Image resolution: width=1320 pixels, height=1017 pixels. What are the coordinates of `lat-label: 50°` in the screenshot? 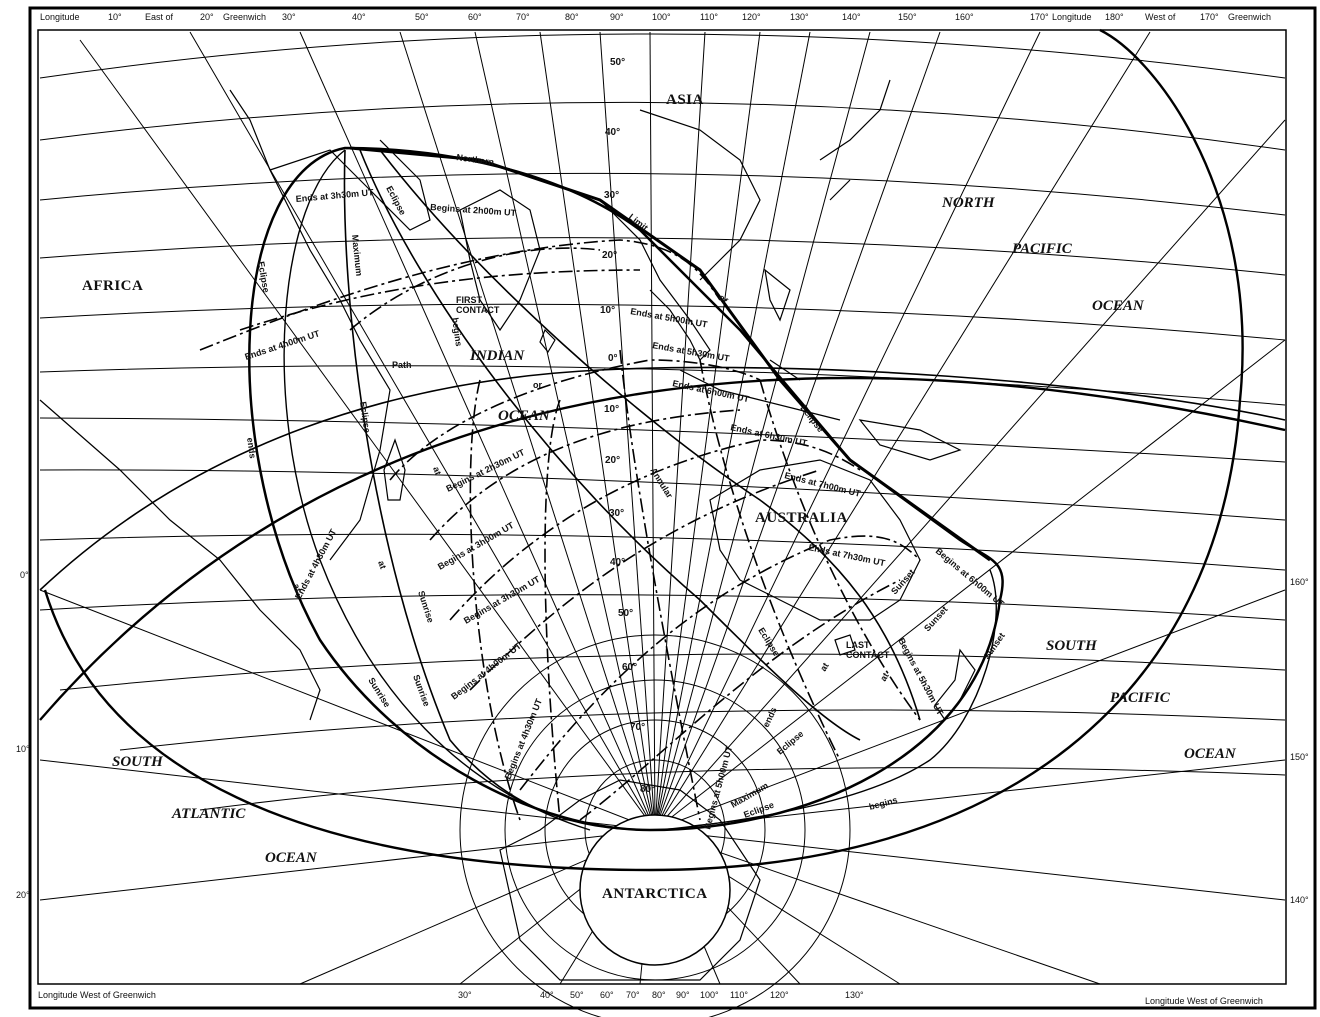 It's located at (625, 613).